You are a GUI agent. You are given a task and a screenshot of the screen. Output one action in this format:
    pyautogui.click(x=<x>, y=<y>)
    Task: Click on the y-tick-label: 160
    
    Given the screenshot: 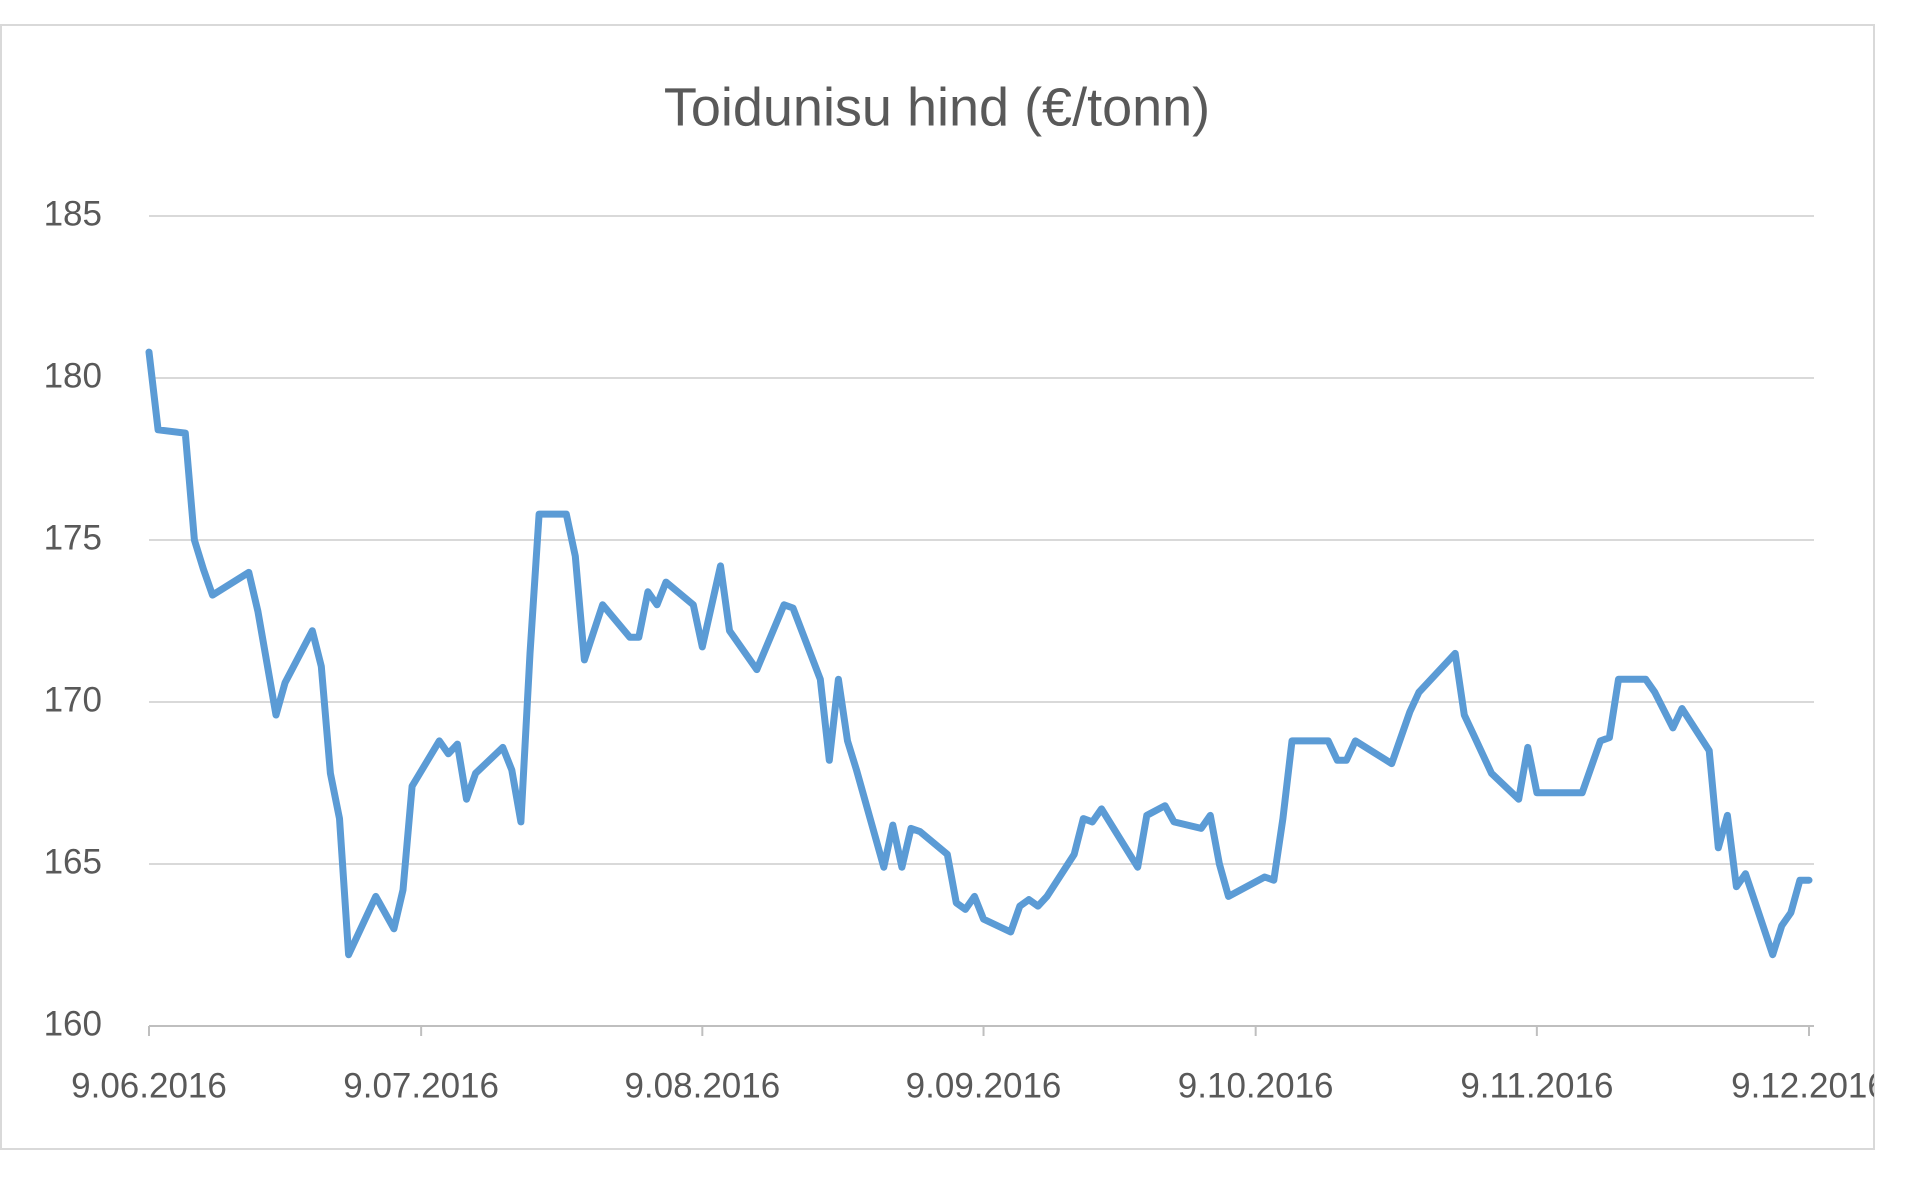 What is the action you would take?
    pyautogui.click(x=73, y=1023)
    